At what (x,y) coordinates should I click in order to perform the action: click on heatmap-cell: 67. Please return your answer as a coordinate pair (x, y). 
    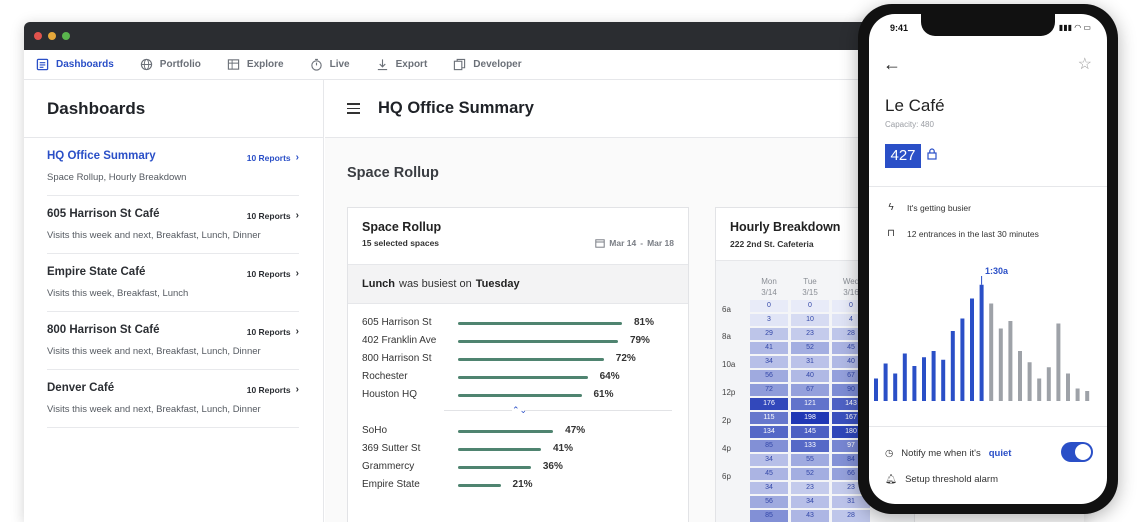
    Looking at the image, I should click on (810, 390).